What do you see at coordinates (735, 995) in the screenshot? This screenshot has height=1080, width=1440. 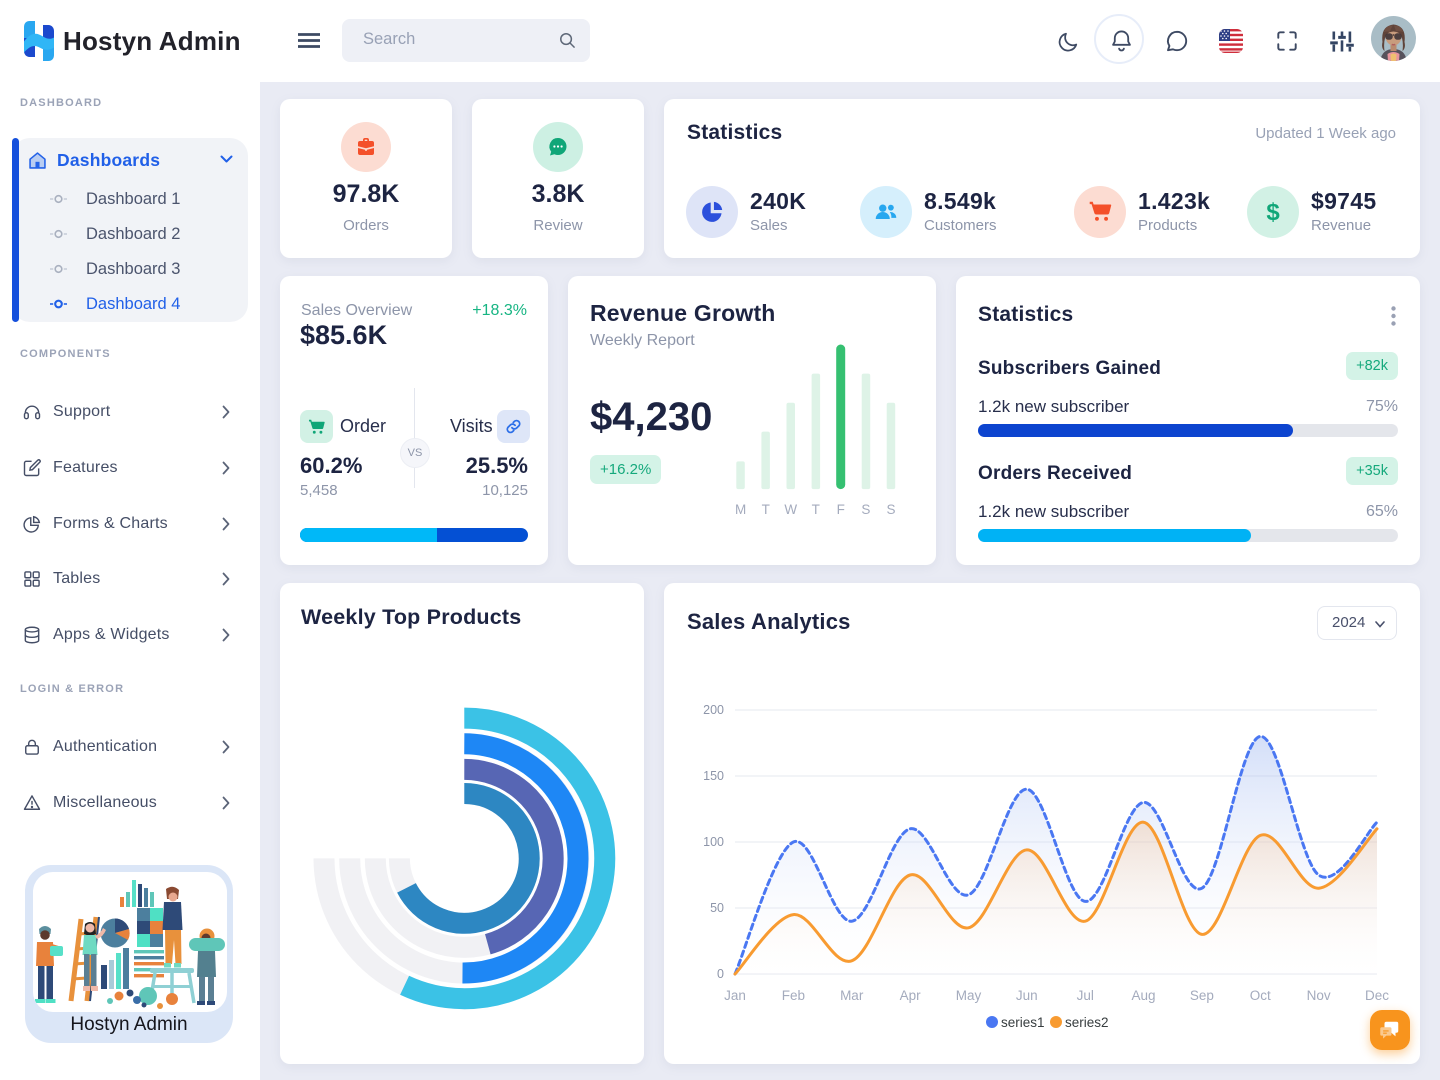 I see `svg-text: Jan` at bounding box center [735, 995].